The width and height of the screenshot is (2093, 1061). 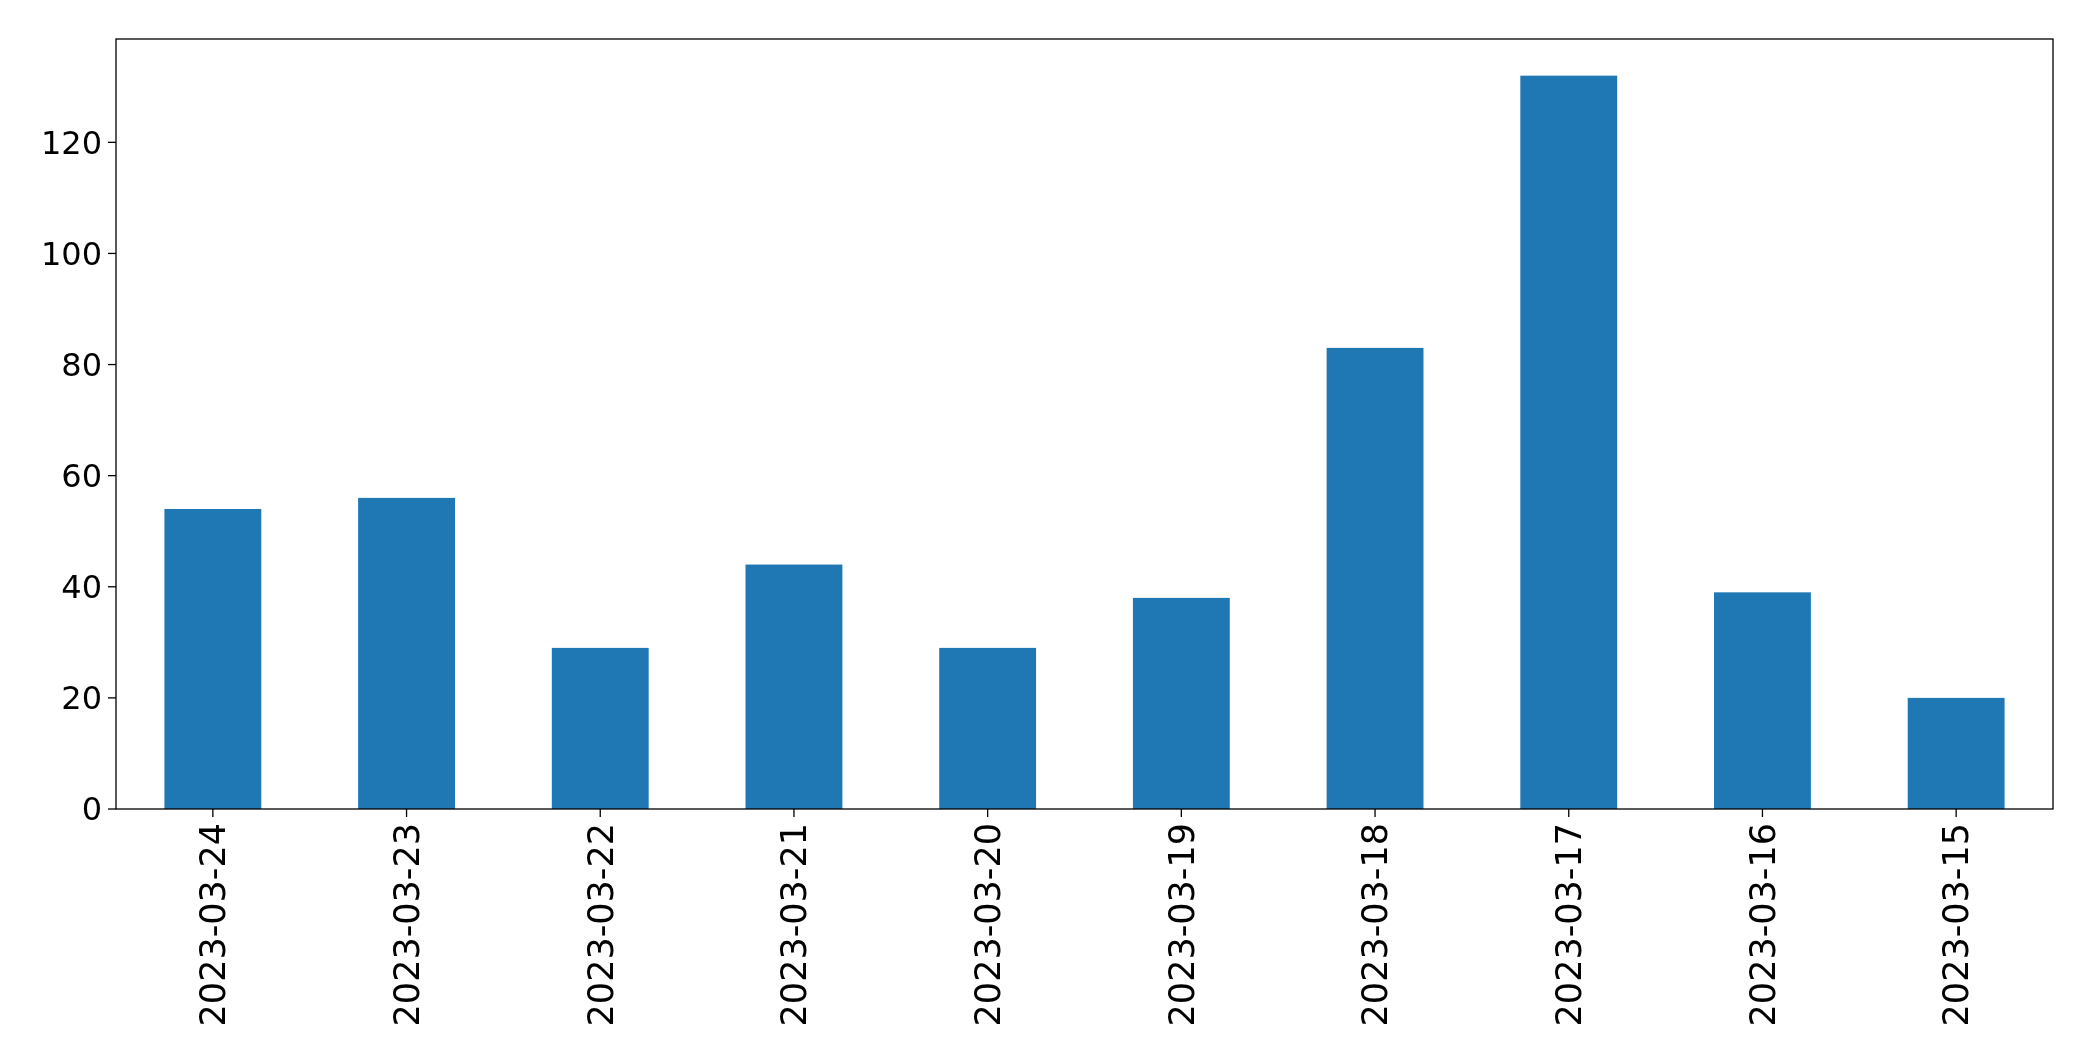 I want to click on y-tick-label: 80, so click(x=81, y=364).